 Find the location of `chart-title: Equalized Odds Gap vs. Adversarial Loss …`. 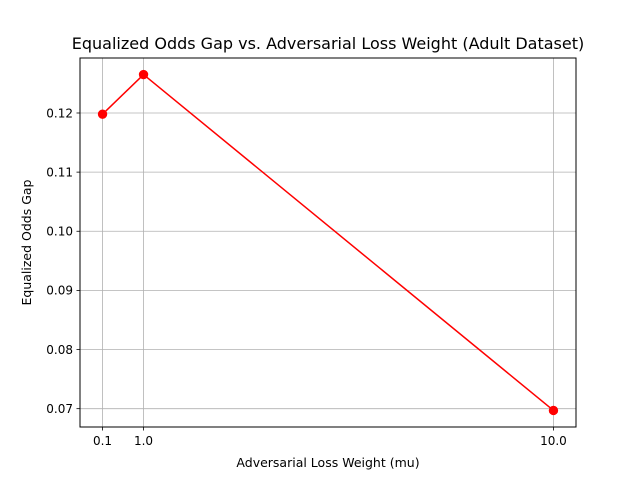

chart-title: Equalized Odds Gap vs. Adversarial Loss … is located at coordinates (328, 43).